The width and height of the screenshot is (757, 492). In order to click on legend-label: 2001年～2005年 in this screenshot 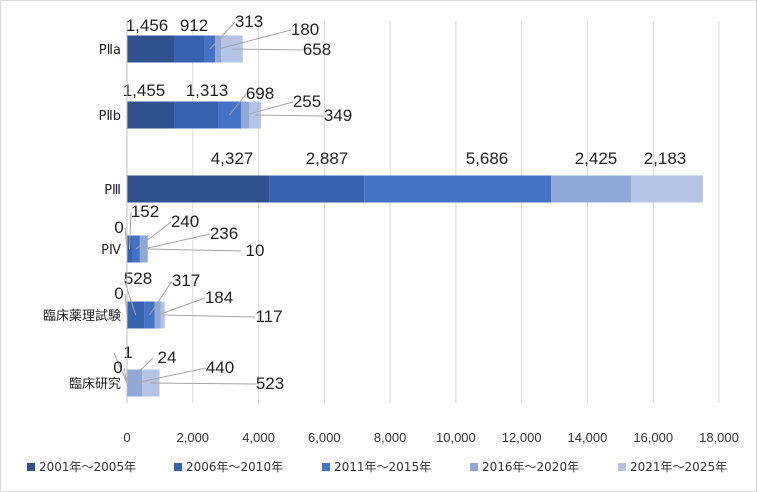, I will do `click(87, 467)`.